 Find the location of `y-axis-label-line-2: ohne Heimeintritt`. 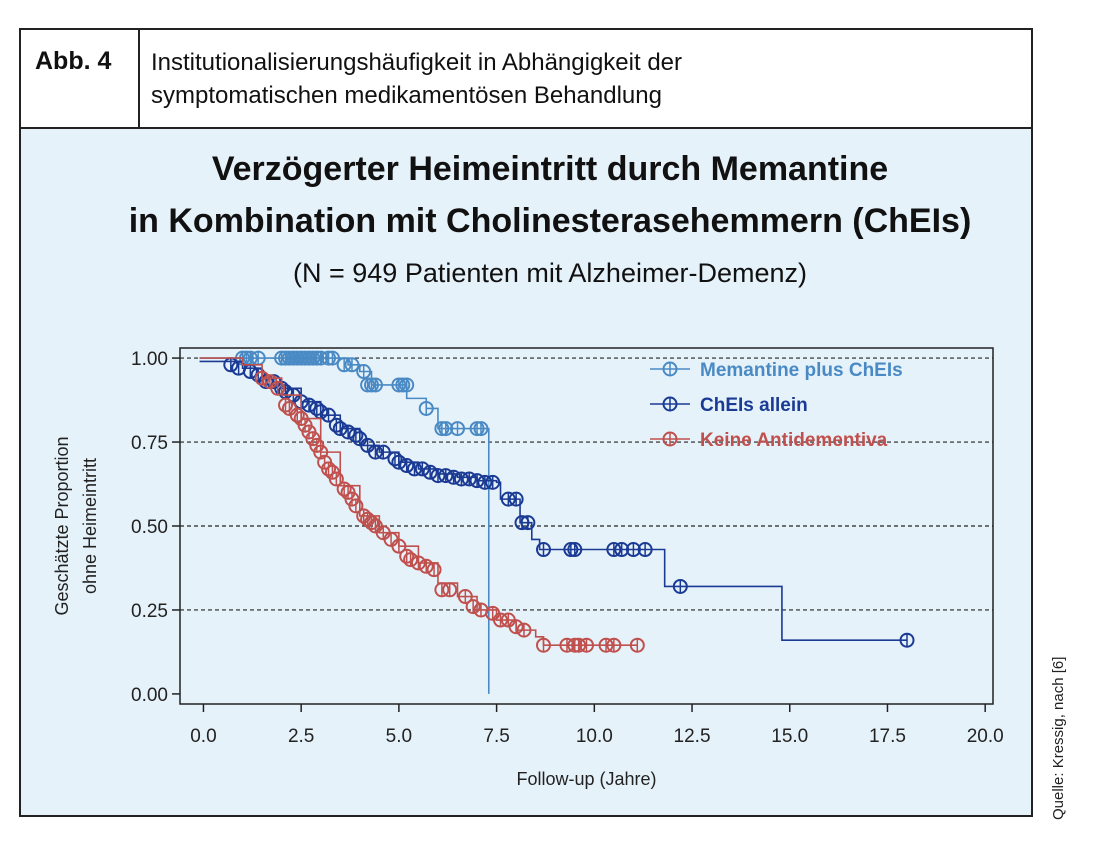

y-axis-label-line-2: ohne Heimeintritt is located at coordinates (90, 526).